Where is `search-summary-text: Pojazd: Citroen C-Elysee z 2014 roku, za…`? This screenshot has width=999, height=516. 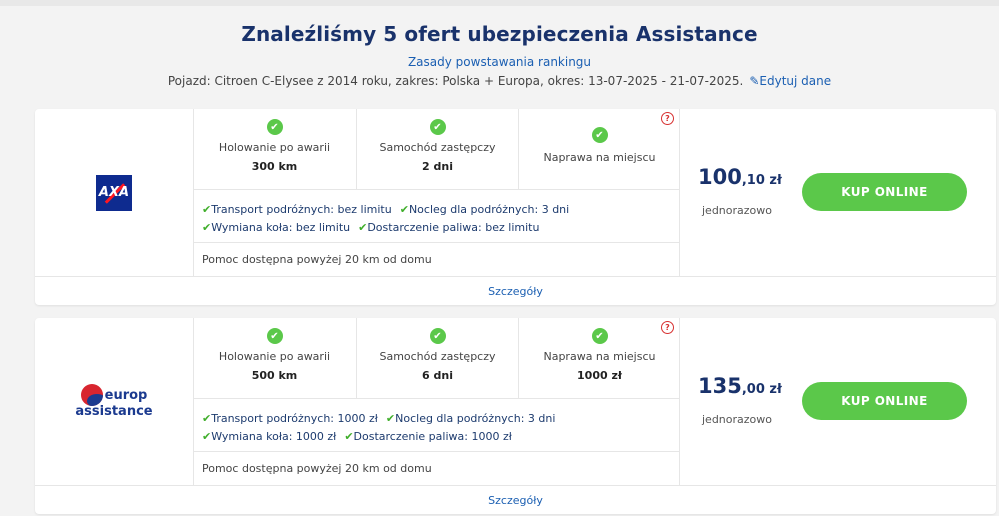 search-summary-text: Pojazd: Citroen C-Elysee z 2014 roku, za… is located at coordinates (455, 81).